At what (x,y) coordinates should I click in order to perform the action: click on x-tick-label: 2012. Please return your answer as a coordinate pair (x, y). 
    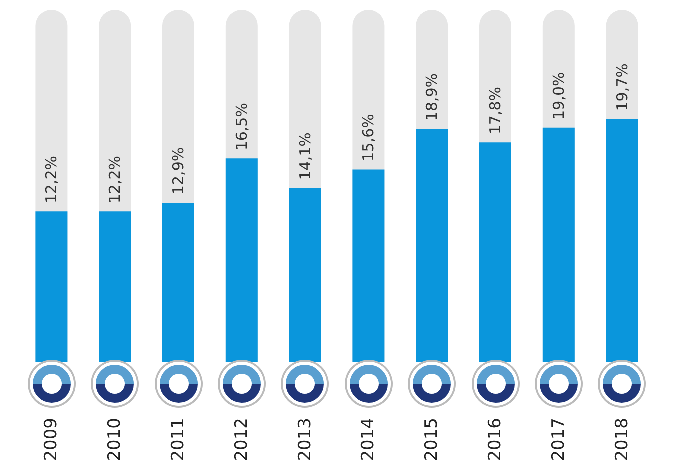
    Looking at the image, I should click on (242, 440).